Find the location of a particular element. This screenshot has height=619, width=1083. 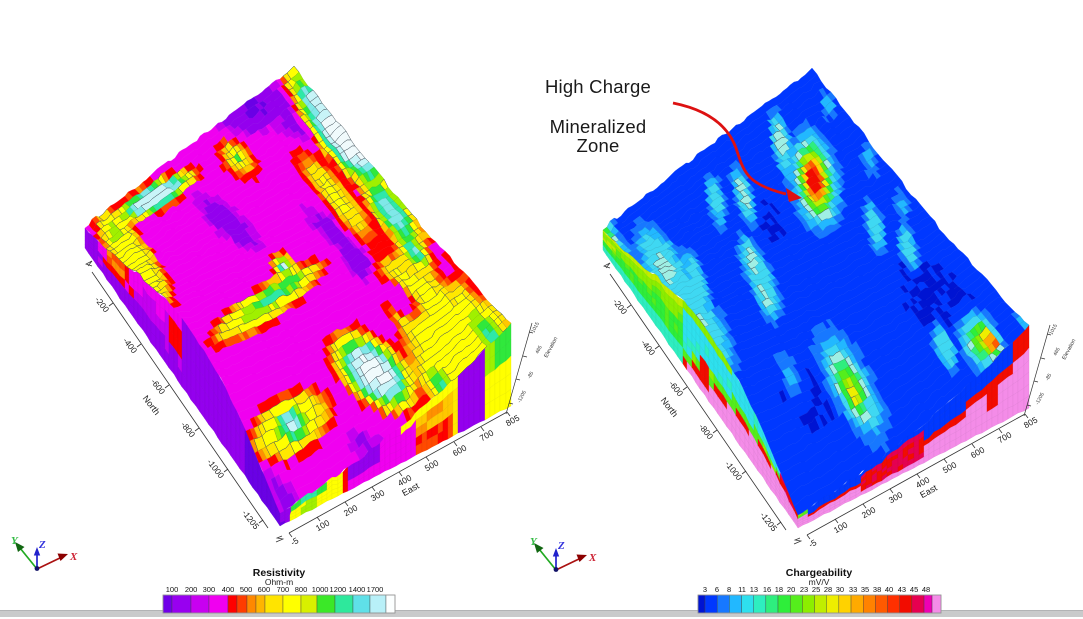

svg-text: 600 is located at coordinates (264, 589).